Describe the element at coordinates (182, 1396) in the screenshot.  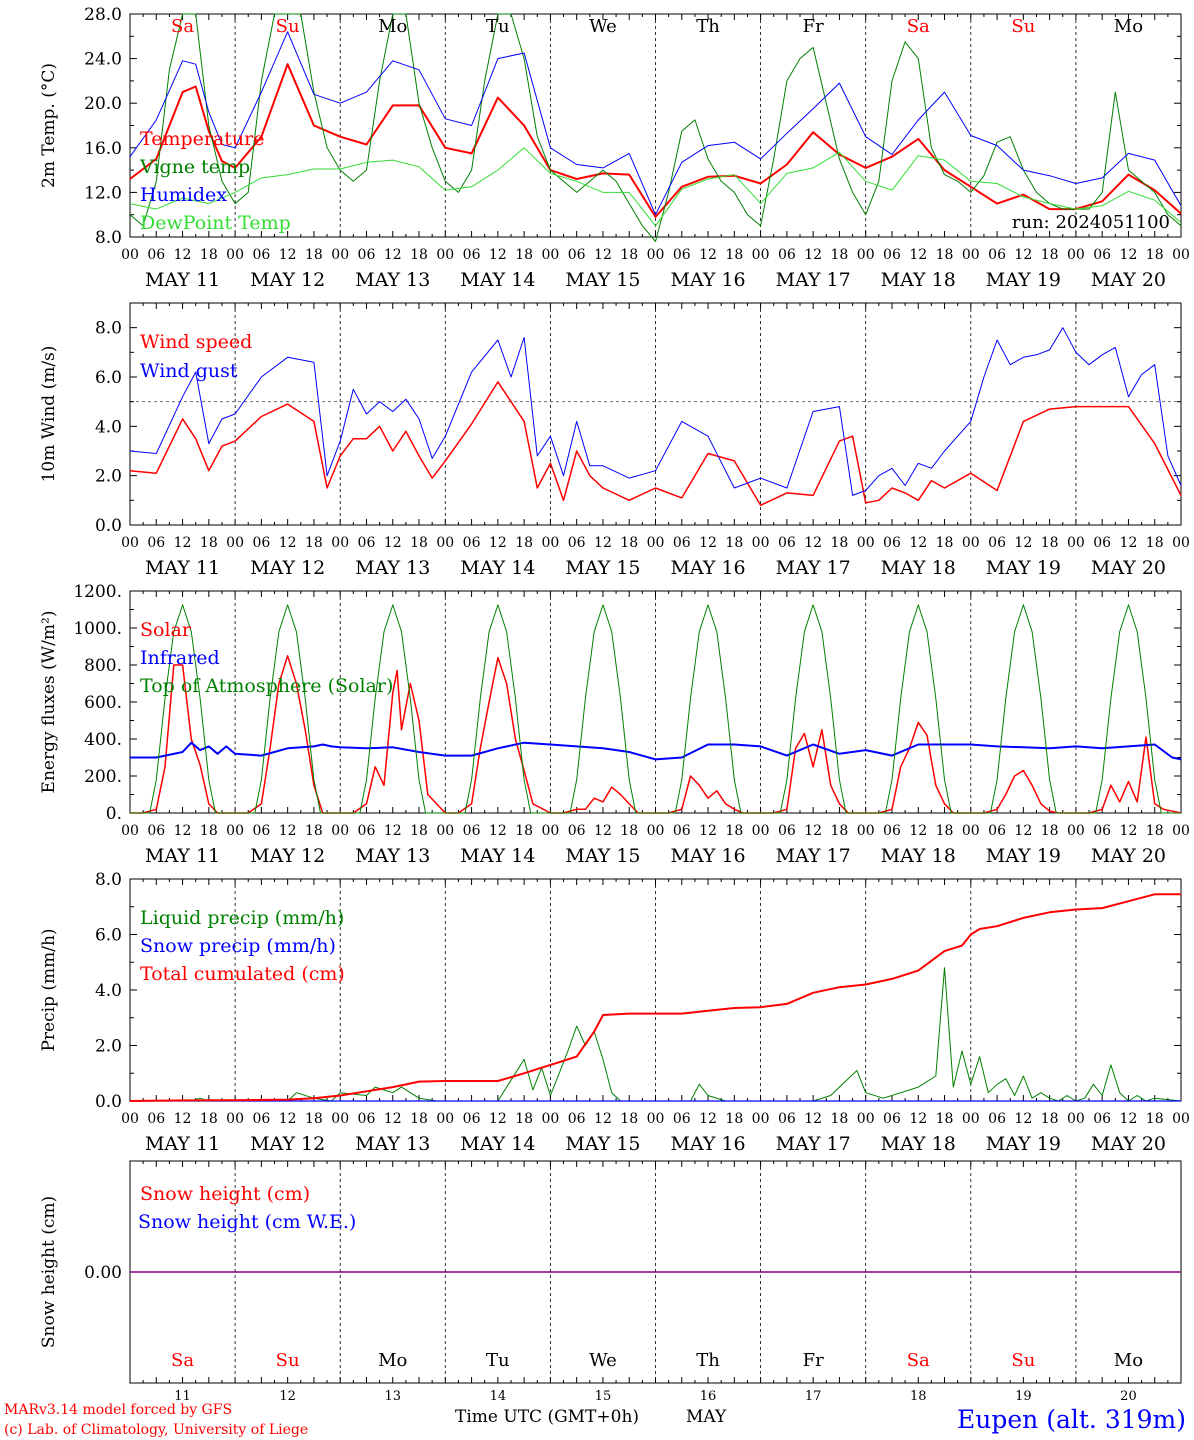
I see `day-number-label: 11` at that location.